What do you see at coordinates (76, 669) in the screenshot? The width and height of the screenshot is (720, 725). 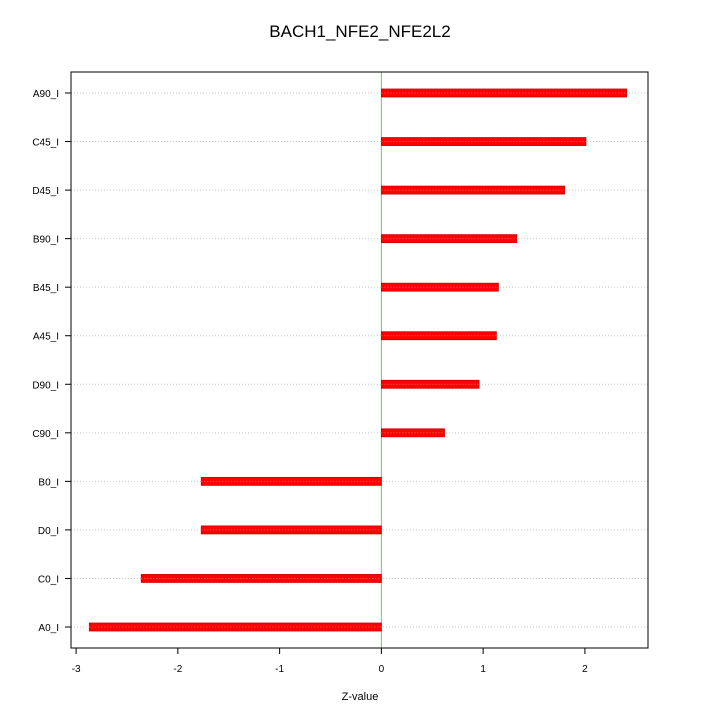 I see `x-tick-label: -3` at bounding box center [76, 669].